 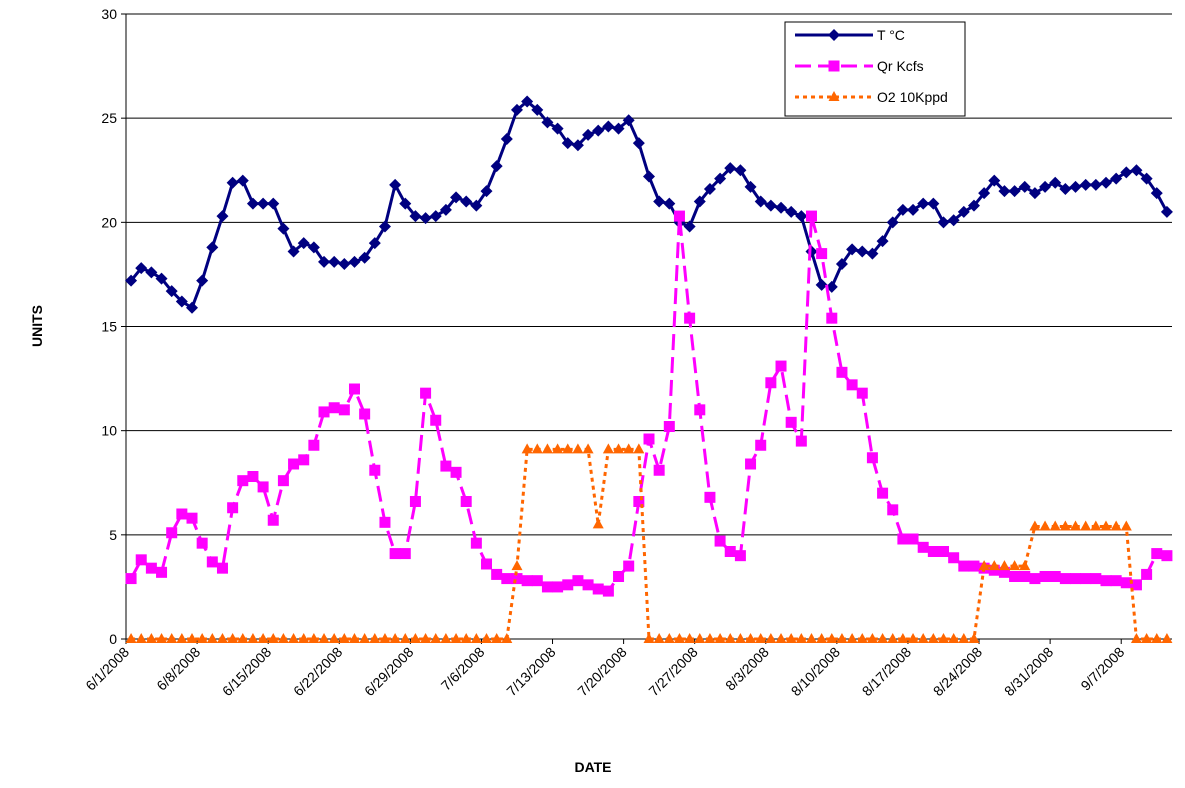 What do you see at coordinates (318, 672) in the screenshot?
I see `x-tick-label: 6/22/2008` at bounding box center [318, 672].